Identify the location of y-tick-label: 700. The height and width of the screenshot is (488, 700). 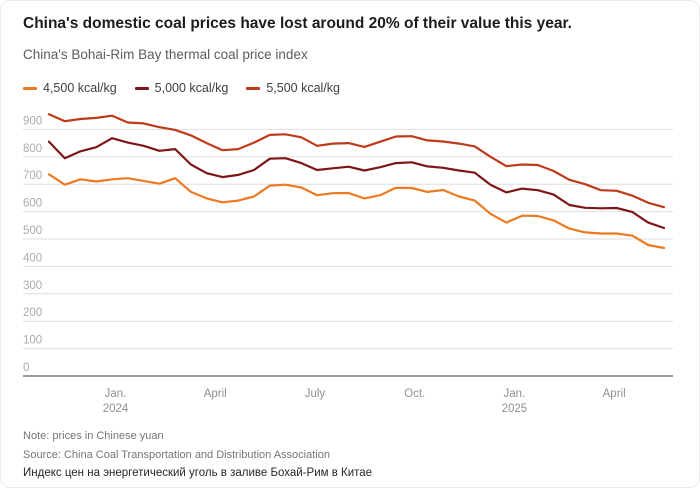
(32, 176).